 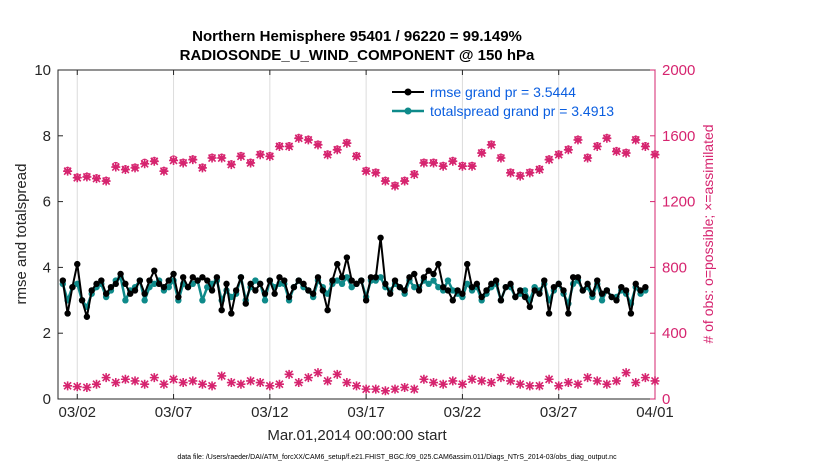 I want to click on y-tick-left-label: 0, so click(x=47, y=399).